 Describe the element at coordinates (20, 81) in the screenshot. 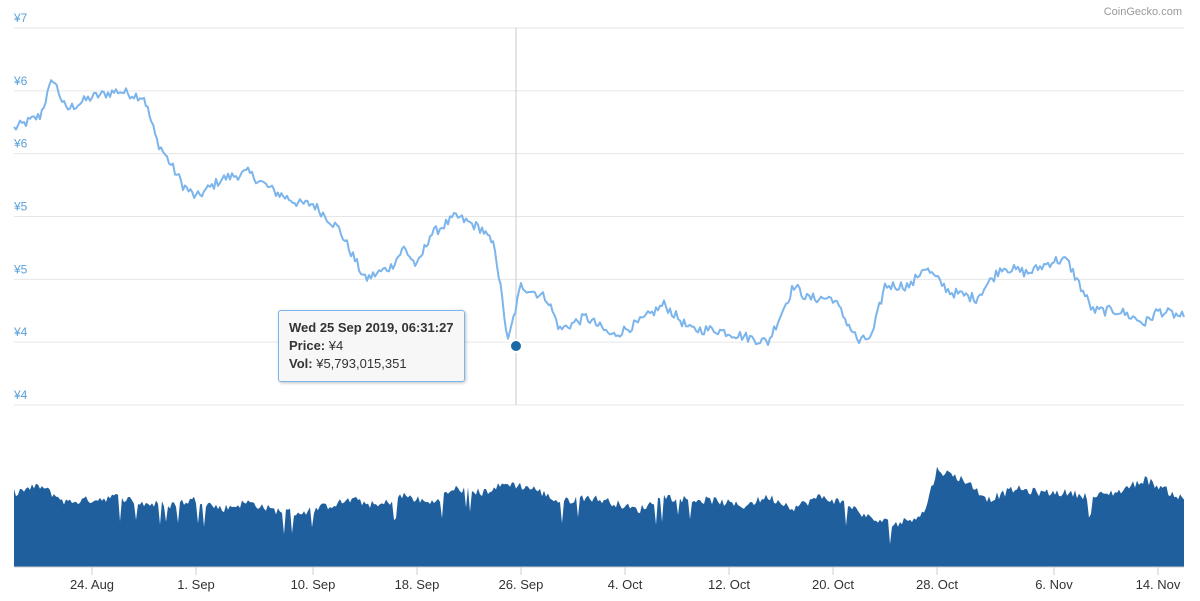

I see `y-tick-label-1: ¥6` at that location.